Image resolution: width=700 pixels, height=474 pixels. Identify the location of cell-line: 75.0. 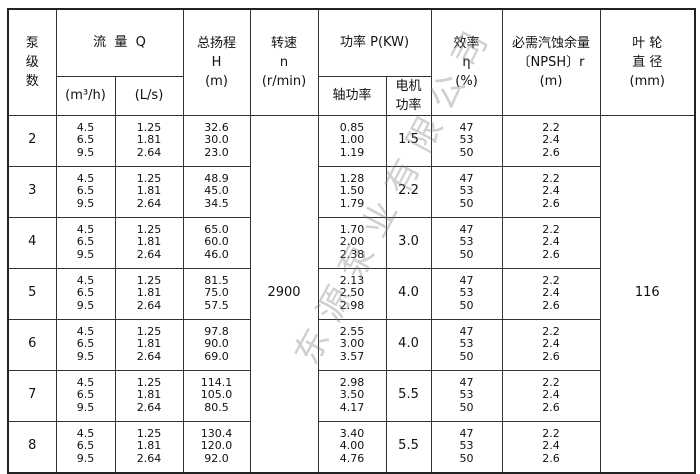
(216, 293).